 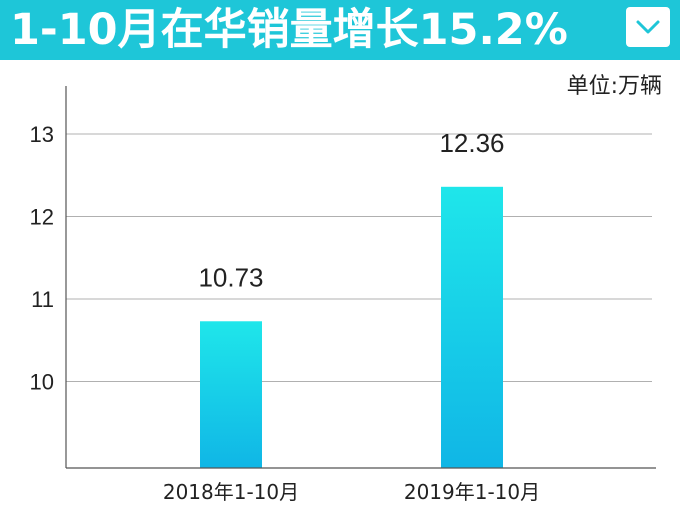 What do you see at coordinates (42, 217) in the screenshot?
I see `y-tick-label-12: 12` at bounding box center [42, 217].